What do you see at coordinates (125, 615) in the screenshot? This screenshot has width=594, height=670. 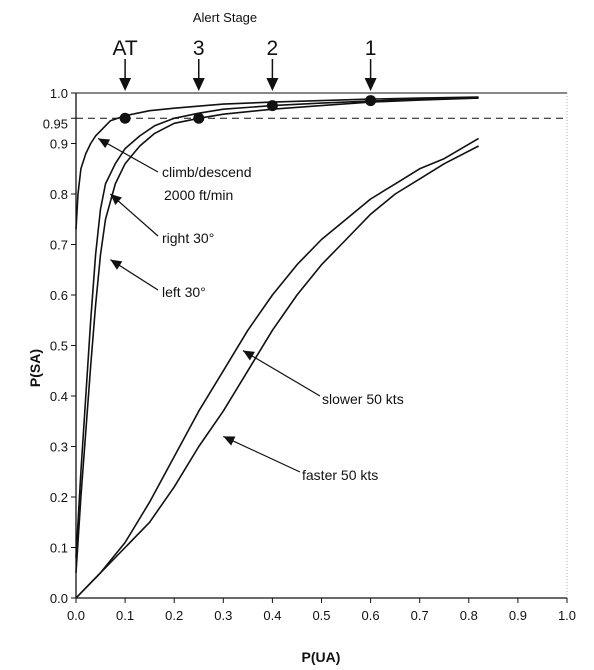 I see `x-tick-label: 0.1` at bounding box center [125, 615].